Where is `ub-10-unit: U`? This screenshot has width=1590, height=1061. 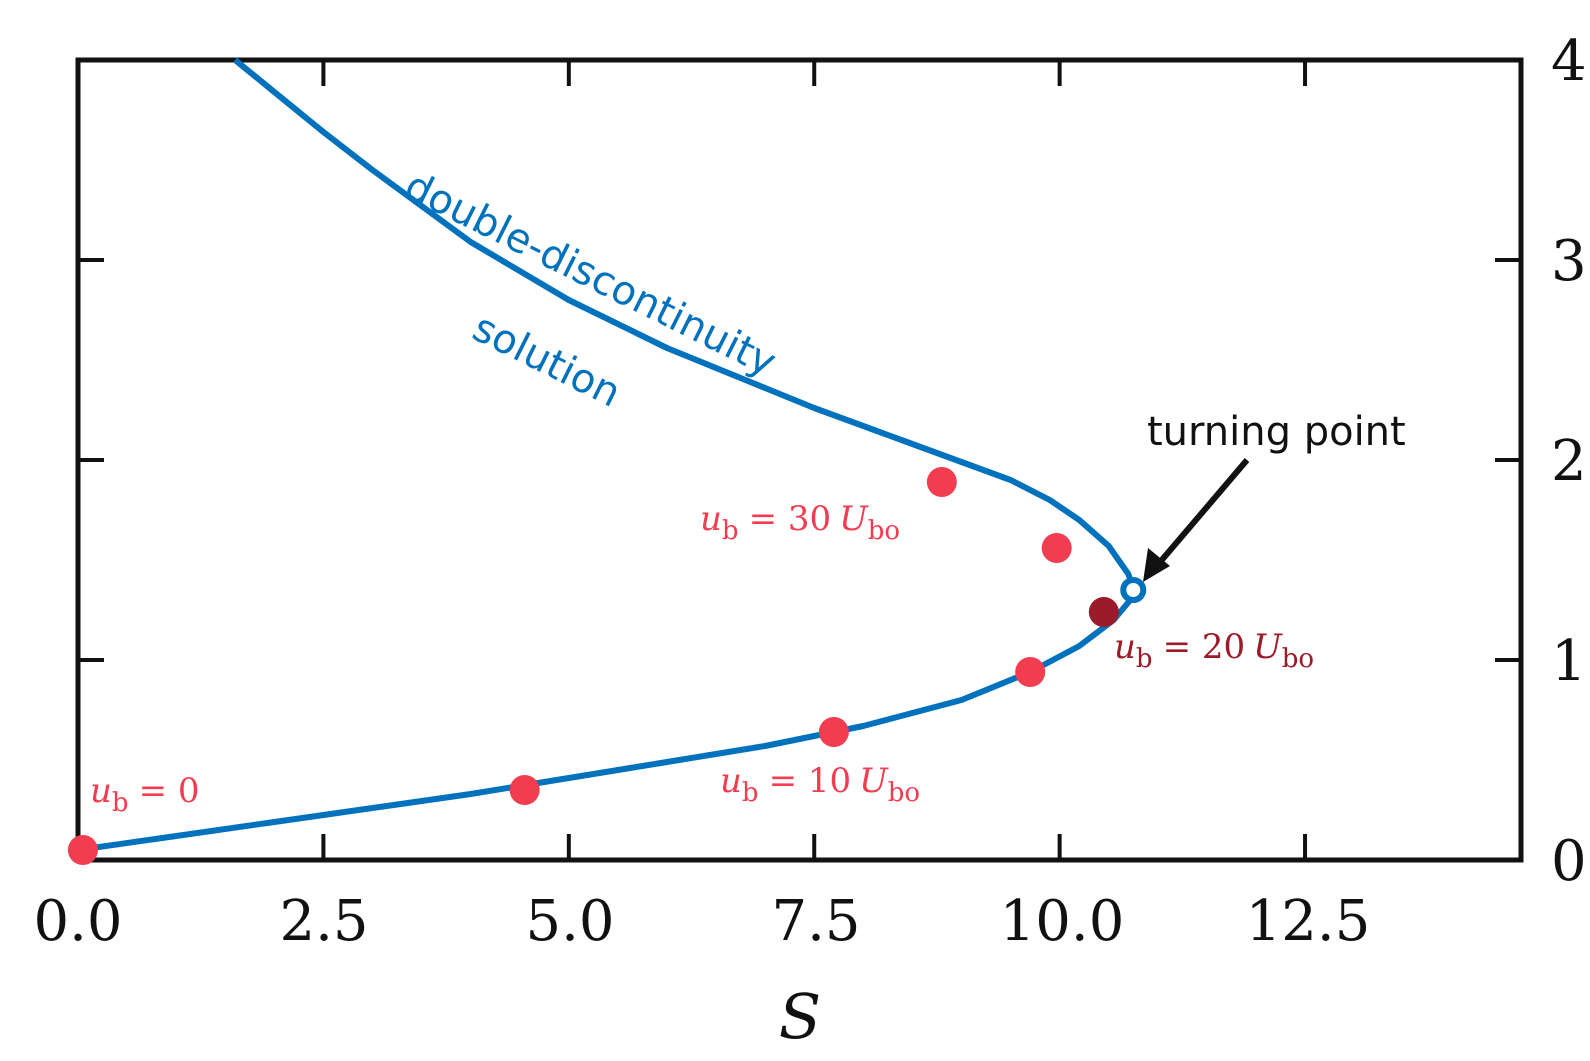
ub-10-unit: U is located at coordinates (874, 781).